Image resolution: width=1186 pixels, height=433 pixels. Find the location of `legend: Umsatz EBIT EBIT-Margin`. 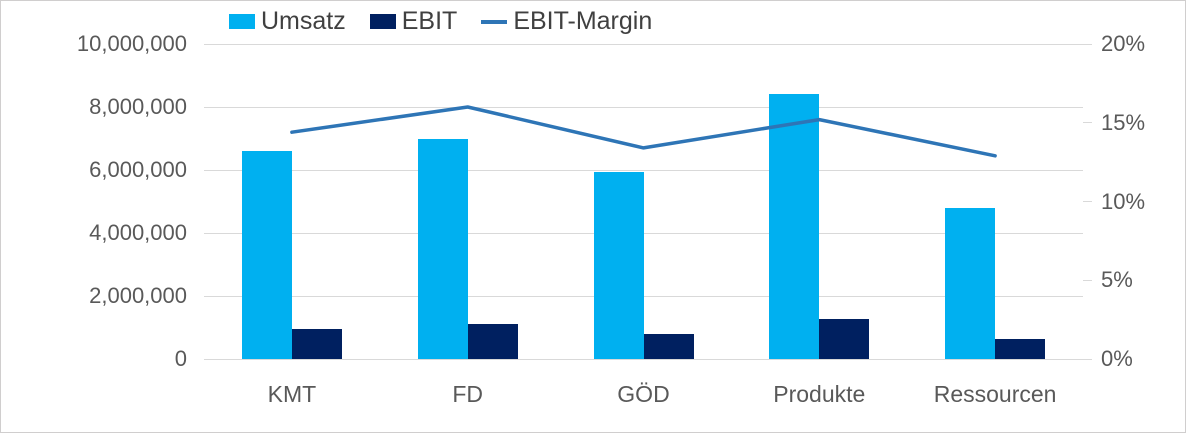

legend: Umsatz EBIT EBIT-Margin is located at coordinates (440, 21).